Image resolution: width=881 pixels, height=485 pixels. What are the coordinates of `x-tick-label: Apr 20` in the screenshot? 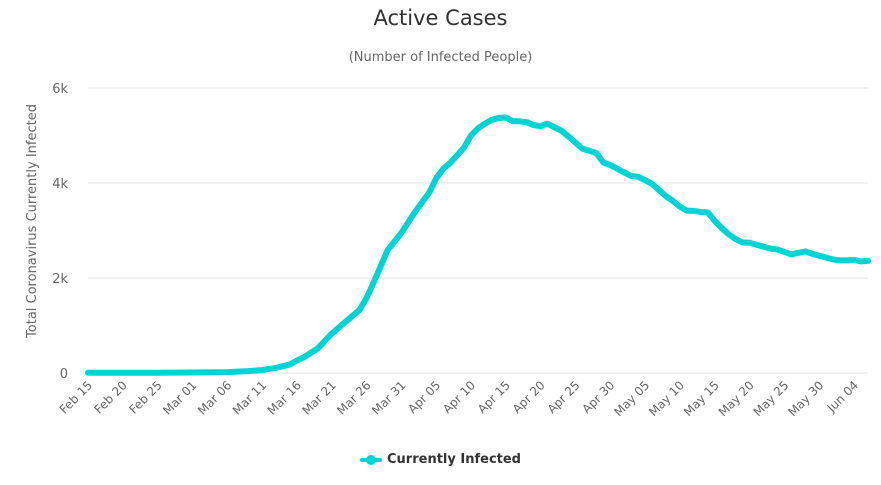 It's located at (529, 397).